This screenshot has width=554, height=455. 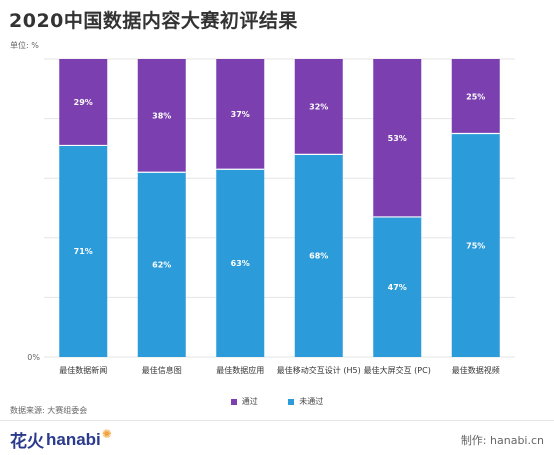 I want to click on x-tick-label: 最佳移动交互设计 (H5), so click(x=319, y=370).